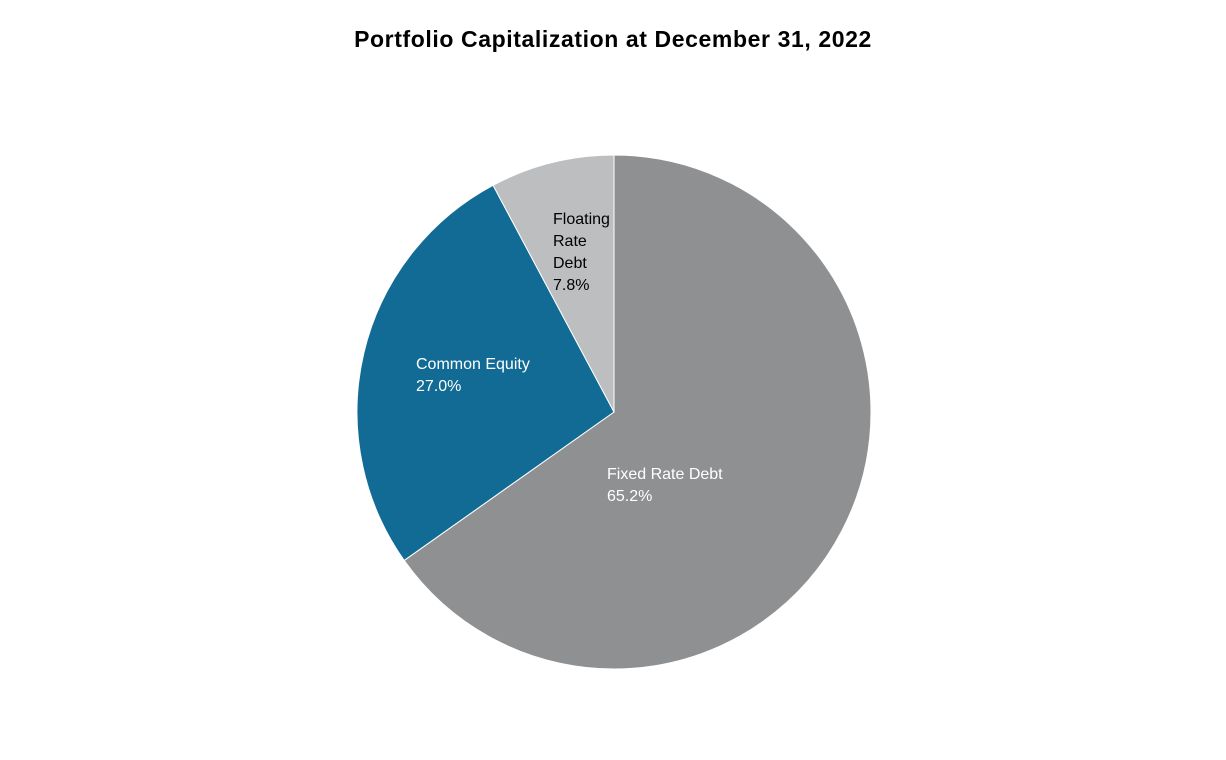 This screenshot has width=1226, height=760. Describe the element at coordinates (438, 386) in the screenshot. I see `slice-label-line: 27.0%` at that location.